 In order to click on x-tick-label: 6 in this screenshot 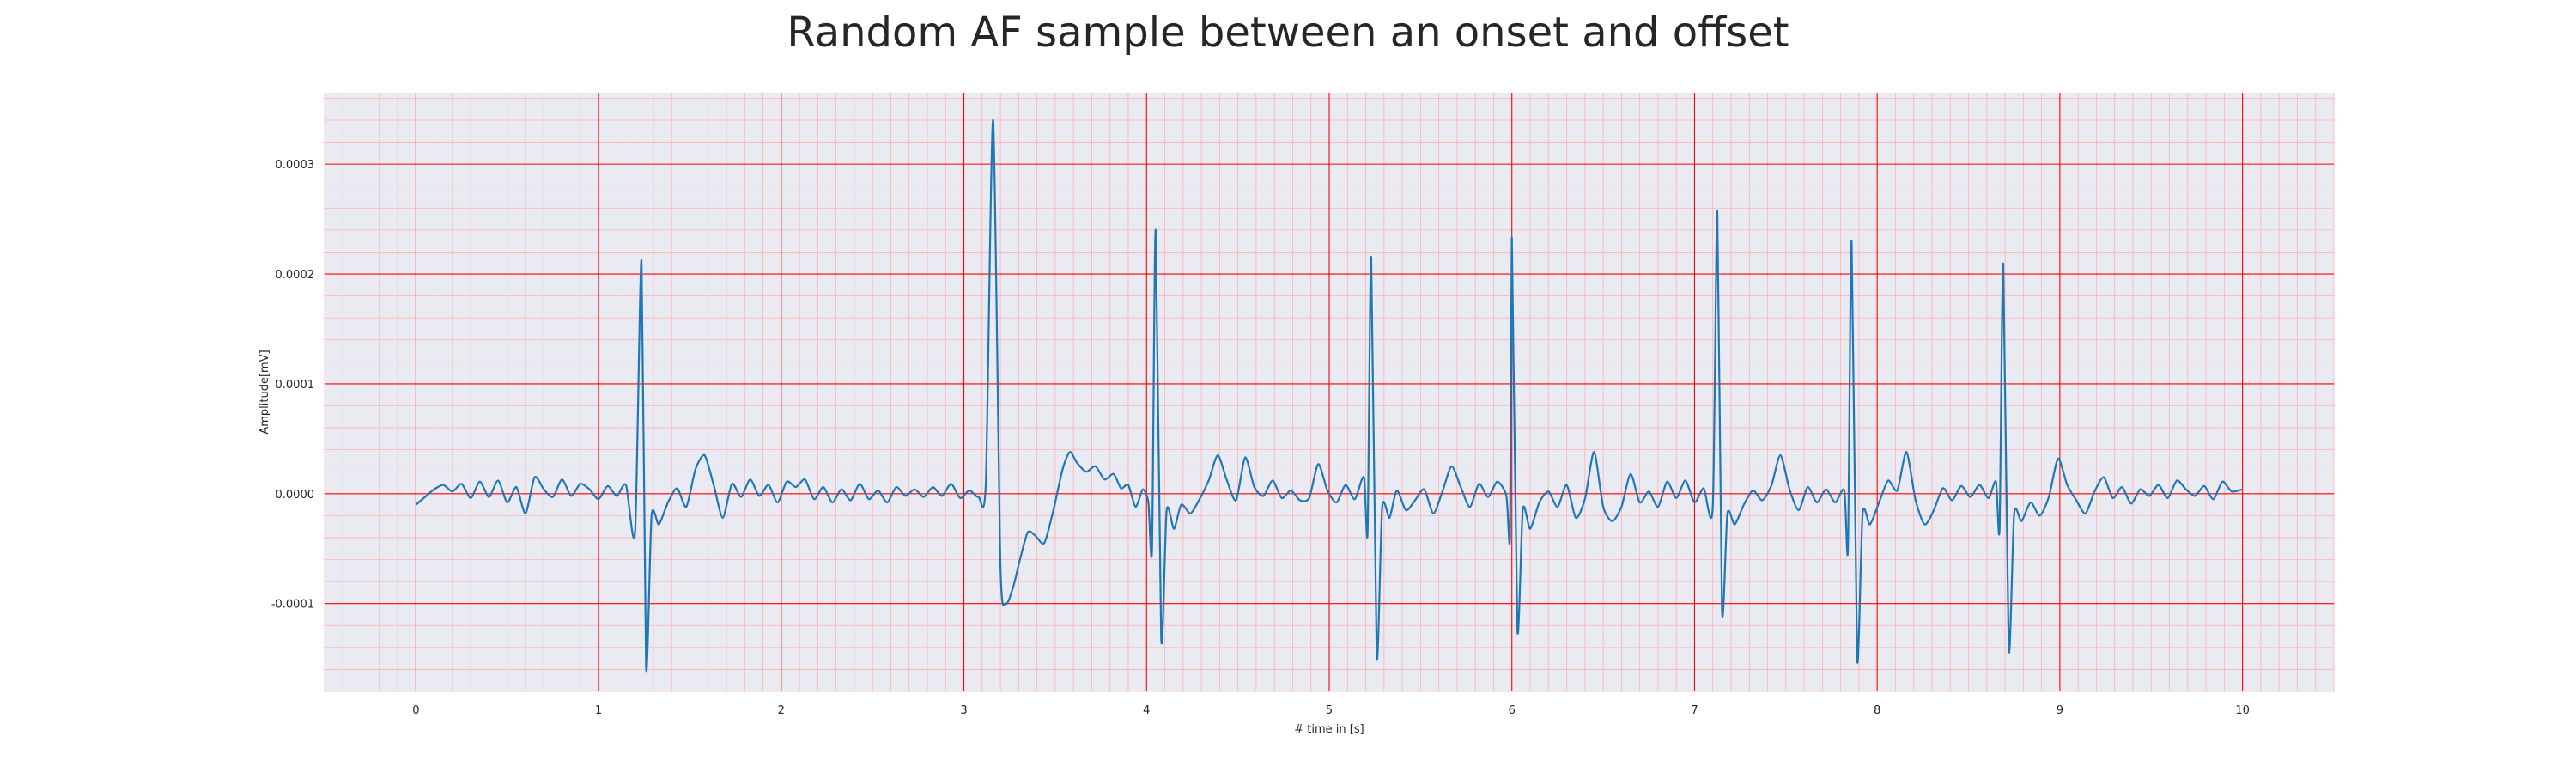, I will do `click(1513, 710)`.